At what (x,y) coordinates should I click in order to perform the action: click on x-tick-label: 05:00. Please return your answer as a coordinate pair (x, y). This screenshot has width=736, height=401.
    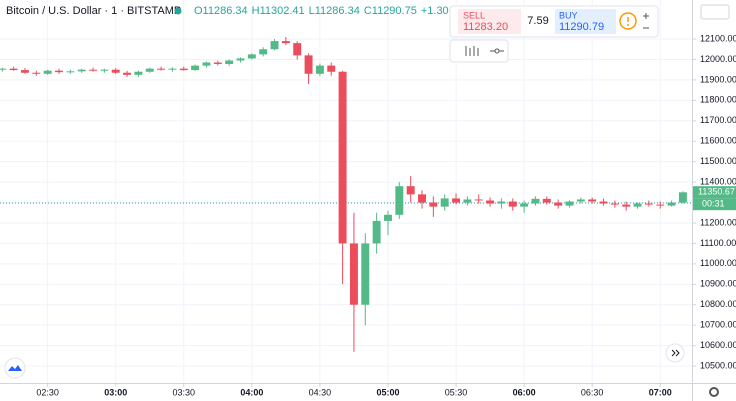
    Looking at the image, I should click on (387, 392).